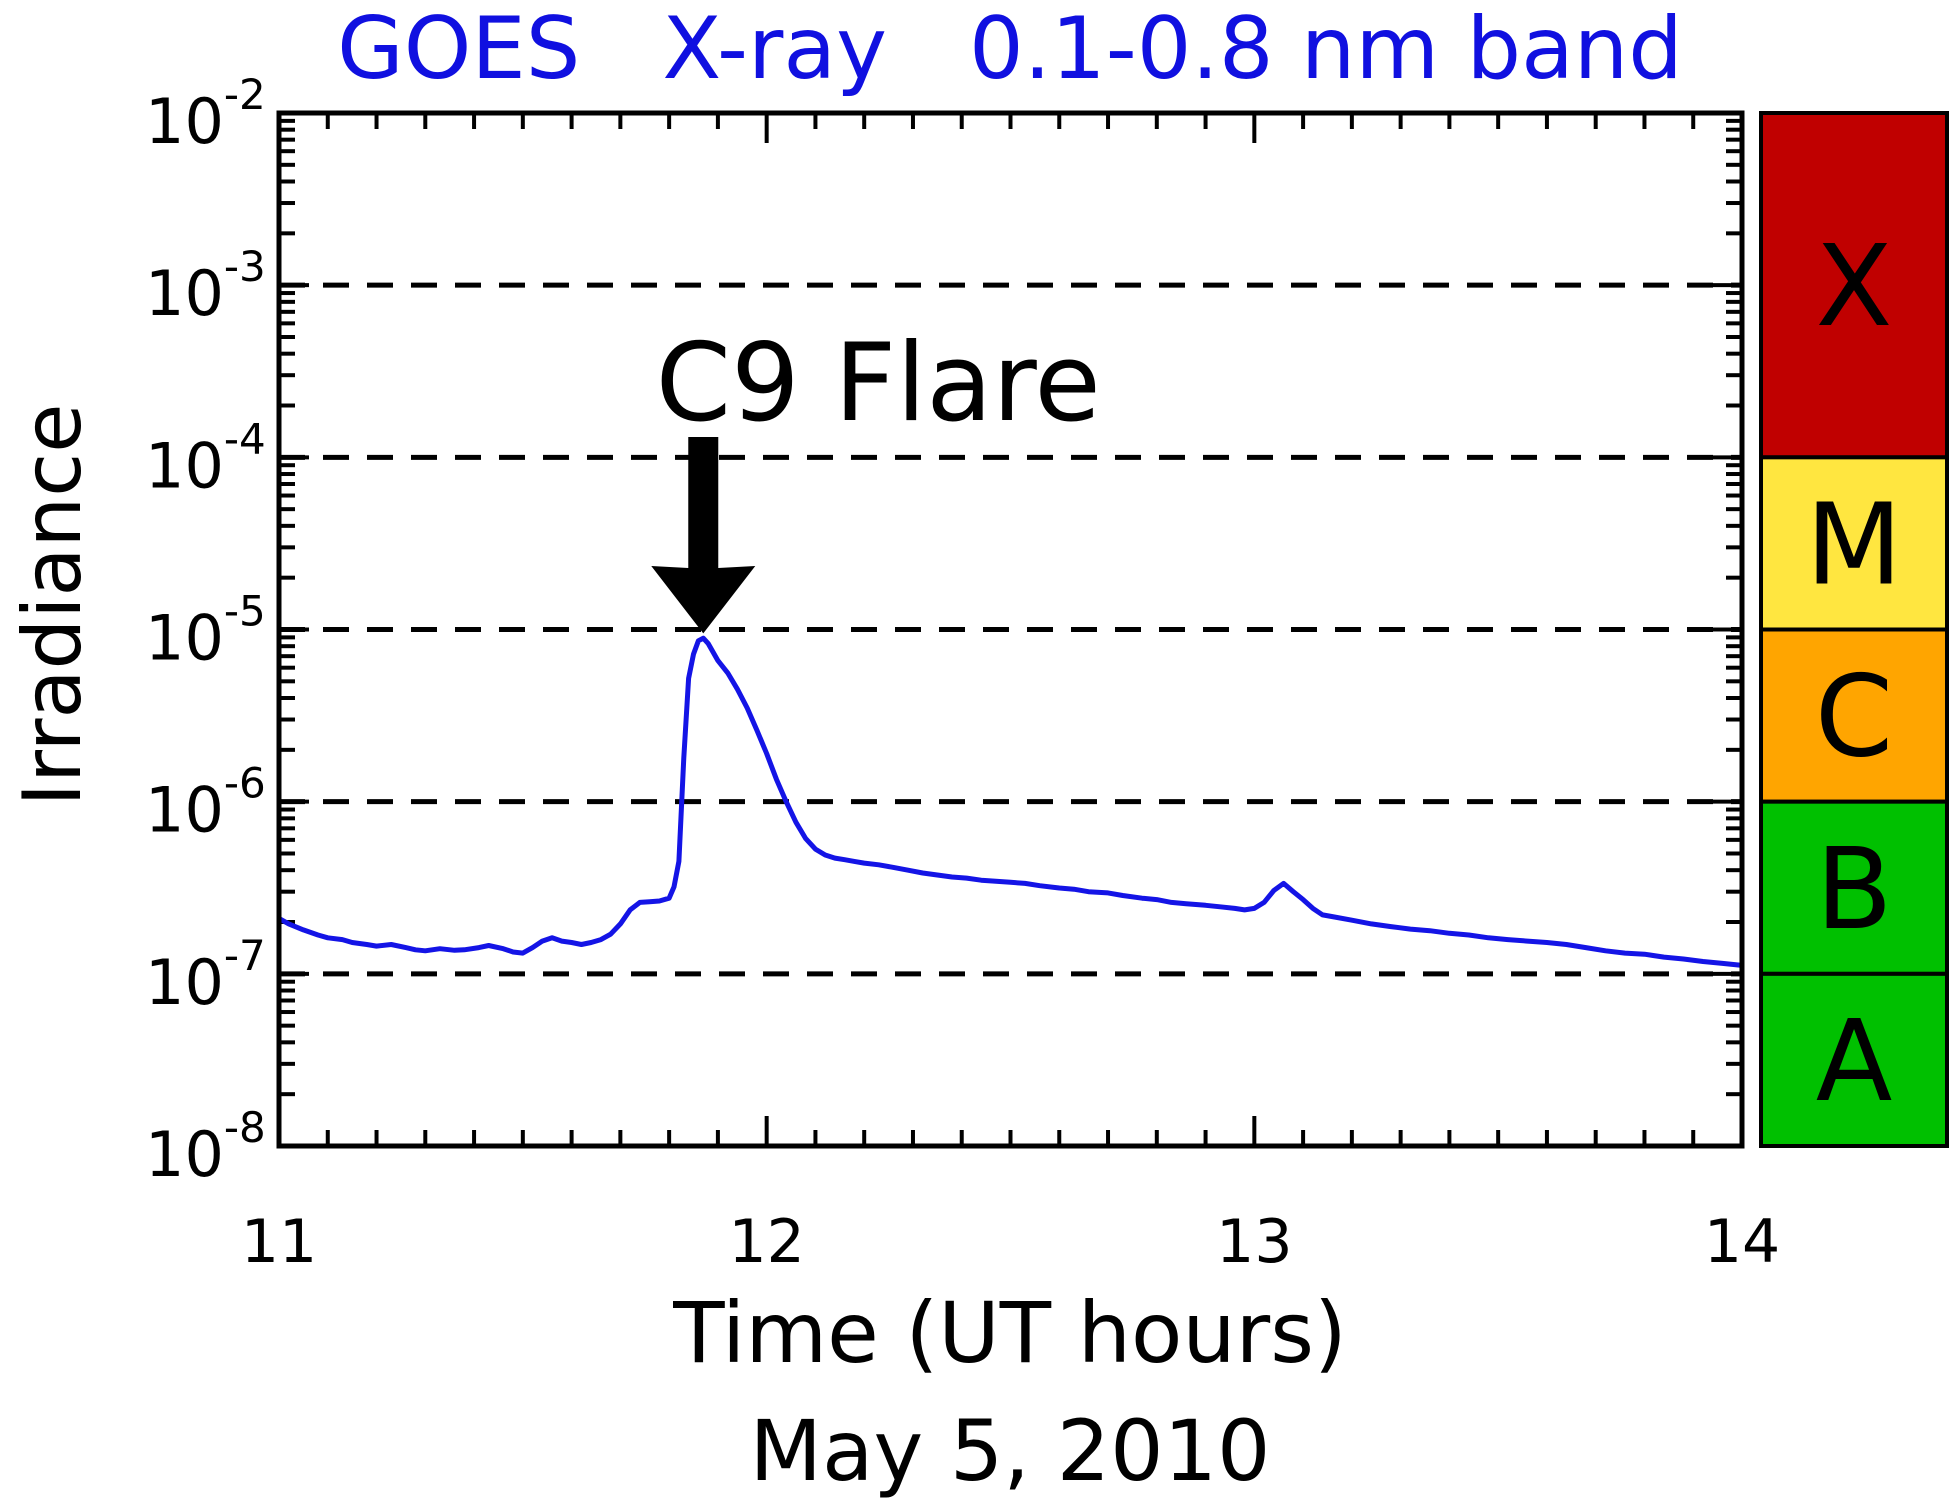  I want to click on y-tick-labels: 10-810-710-610-510-410-310-2, so click(205, 630).